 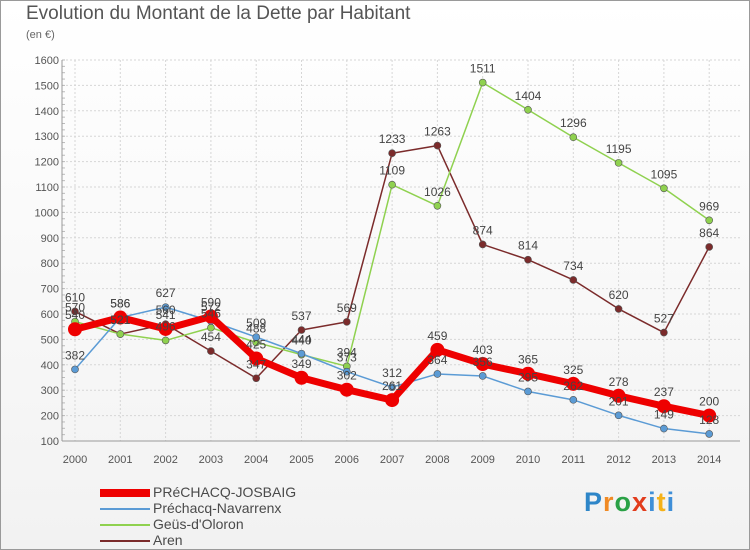 What do you see at coordinates (709, 402) in the screenshot?
I see `data-label: 200` at bounding box center [709, 402].